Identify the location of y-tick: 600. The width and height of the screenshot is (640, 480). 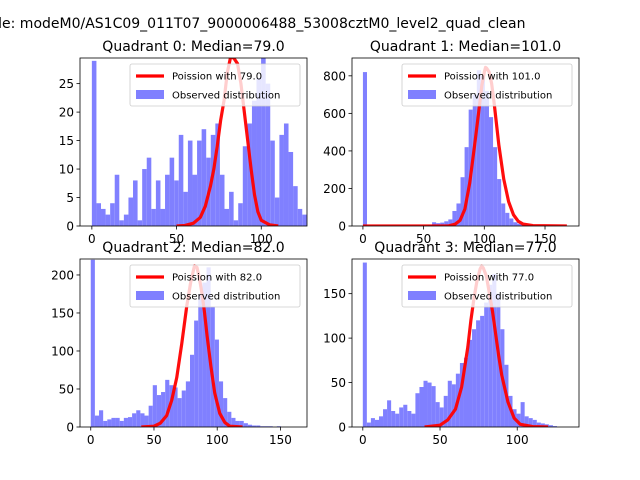
(337, 114).